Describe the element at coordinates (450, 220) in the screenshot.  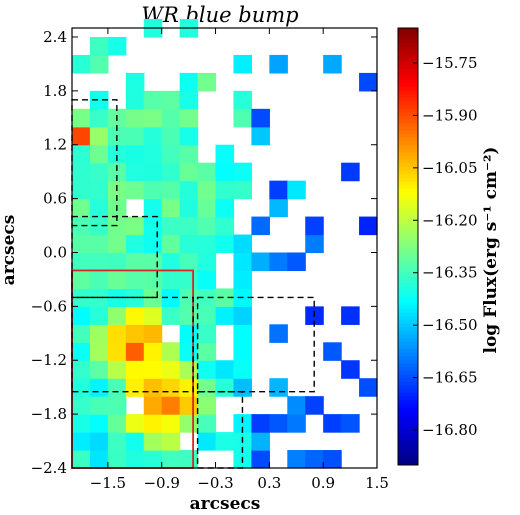
I see `colorbar-tick-label: −16.20` at that location.